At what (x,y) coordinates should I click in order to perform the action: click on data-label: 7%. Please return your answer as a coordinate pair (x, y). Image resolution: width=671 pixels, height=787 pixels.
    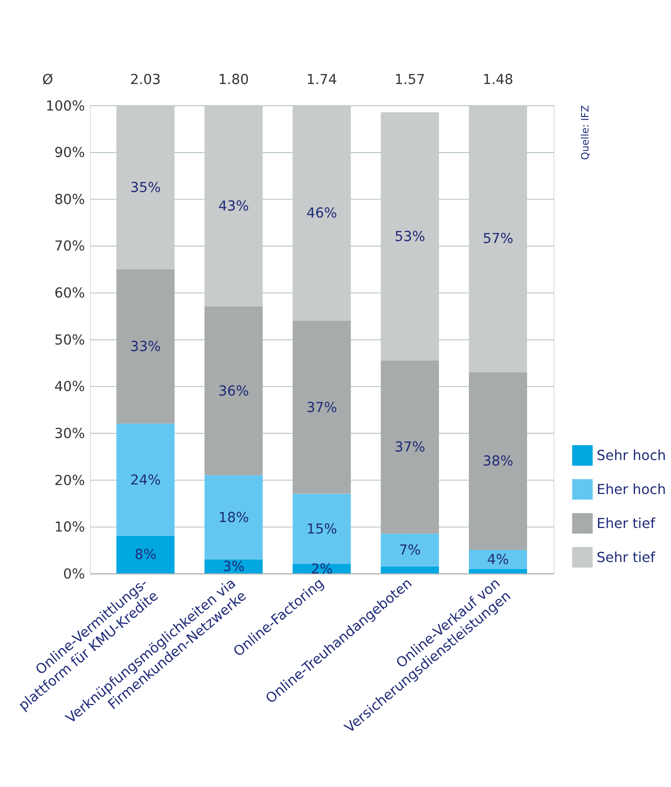
    Looking at the image, I should click on (409, 550).